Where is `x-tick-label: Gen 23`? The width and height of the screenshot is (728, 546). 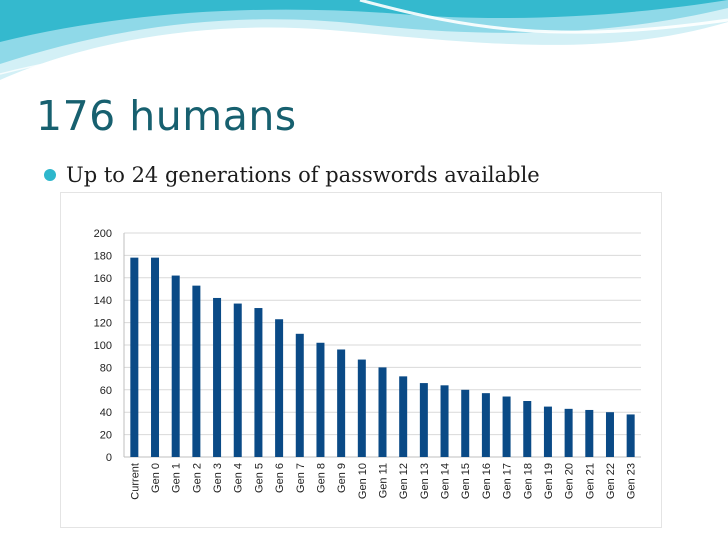 x-tick-label: Gen 23 is located at coordinates (632, 481).